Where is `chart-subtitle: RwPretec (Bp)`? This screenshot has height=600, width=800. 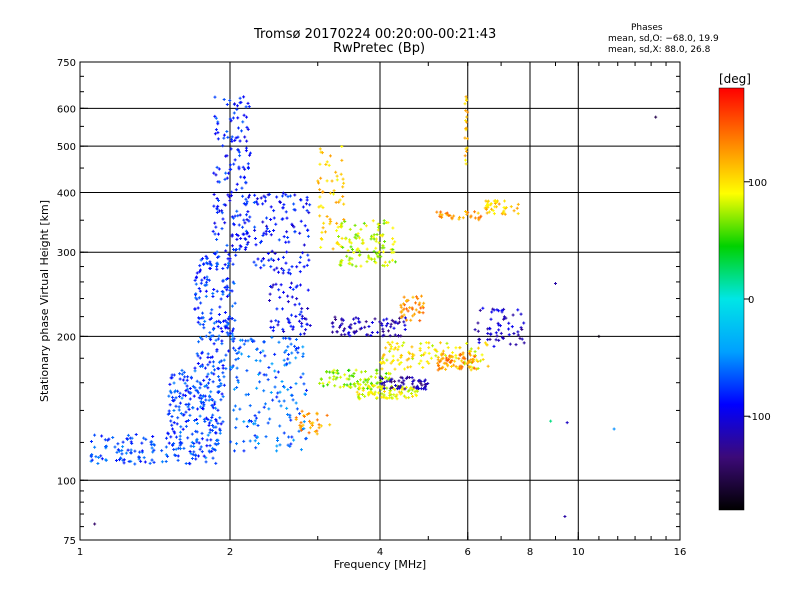
chart-subtitle: RwPretec (Bp) is located at coordinates (379, 48).